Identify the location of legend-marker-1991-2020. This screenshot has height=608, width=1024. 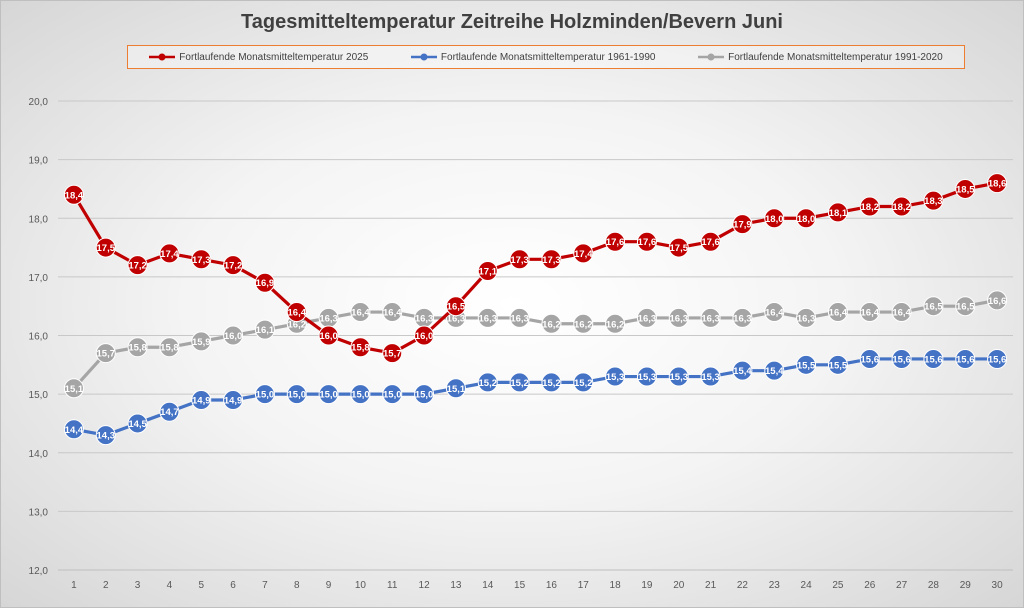
(711, 57).